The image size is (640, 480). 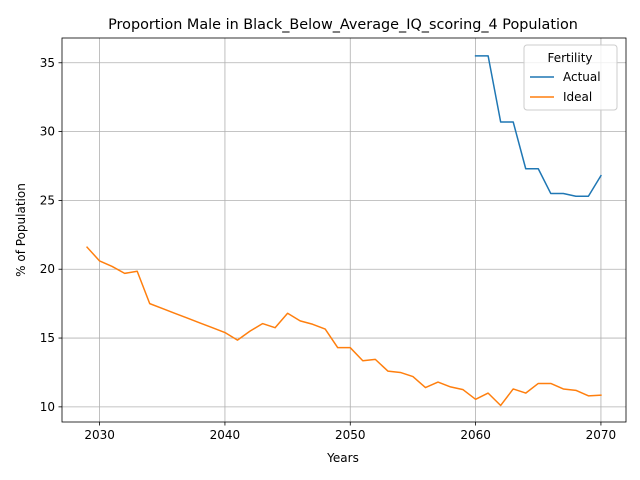 I want to click on x-tick-label: 2070, so click(x=601, y=435).